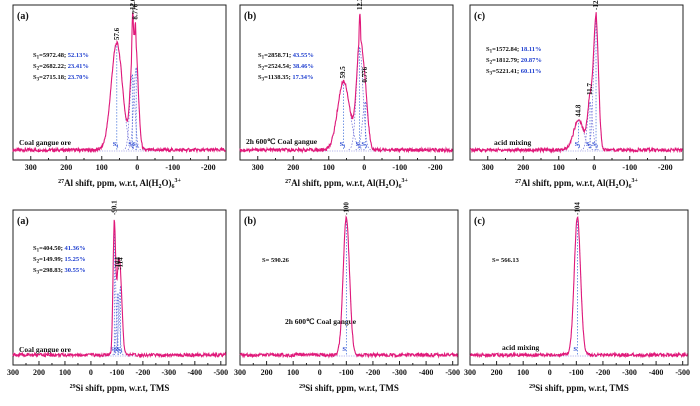  What do you see at coordinates (514, 72) in the screenshot?
I see `area-value: S3=5221.41; 60.11%` at bounding box center [514, 72].